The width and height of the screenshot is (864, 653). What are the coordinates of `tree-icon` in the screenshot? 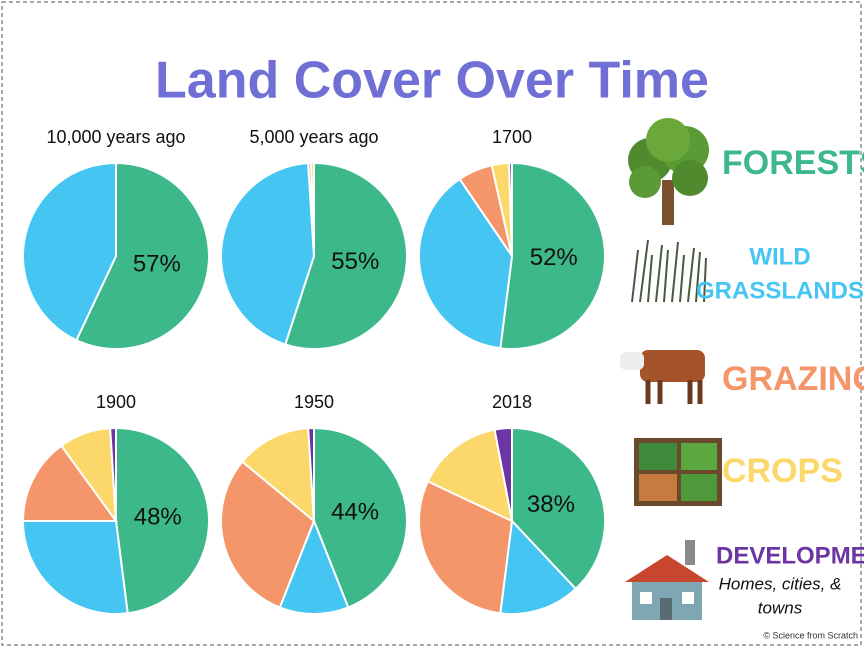 It's located at (668, 171).